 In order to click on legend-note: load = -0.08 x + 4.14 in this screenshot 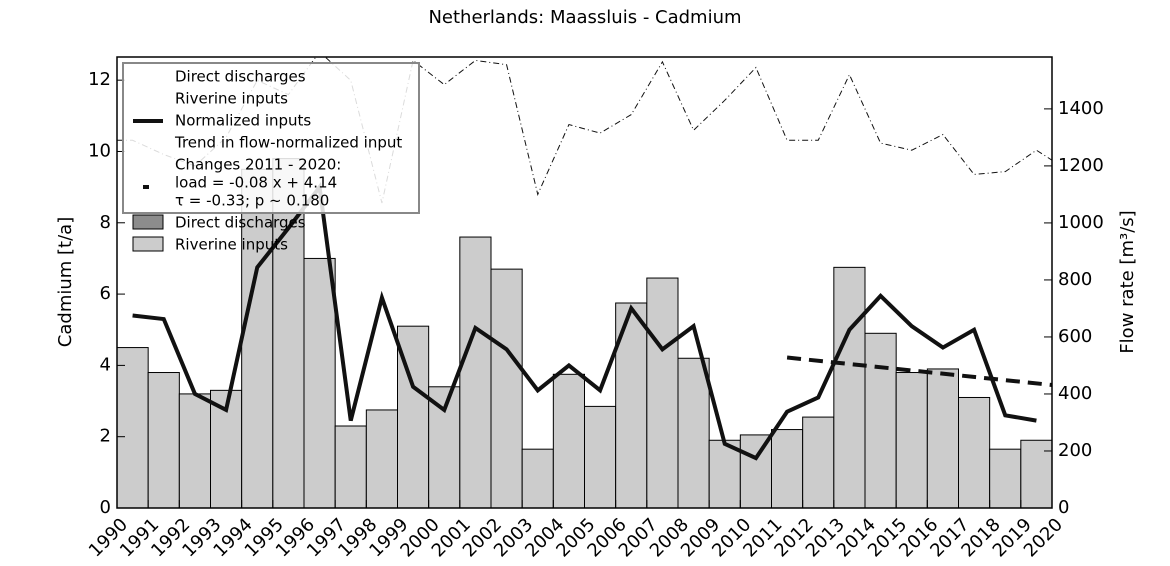, I will do `click(256, 183)`.